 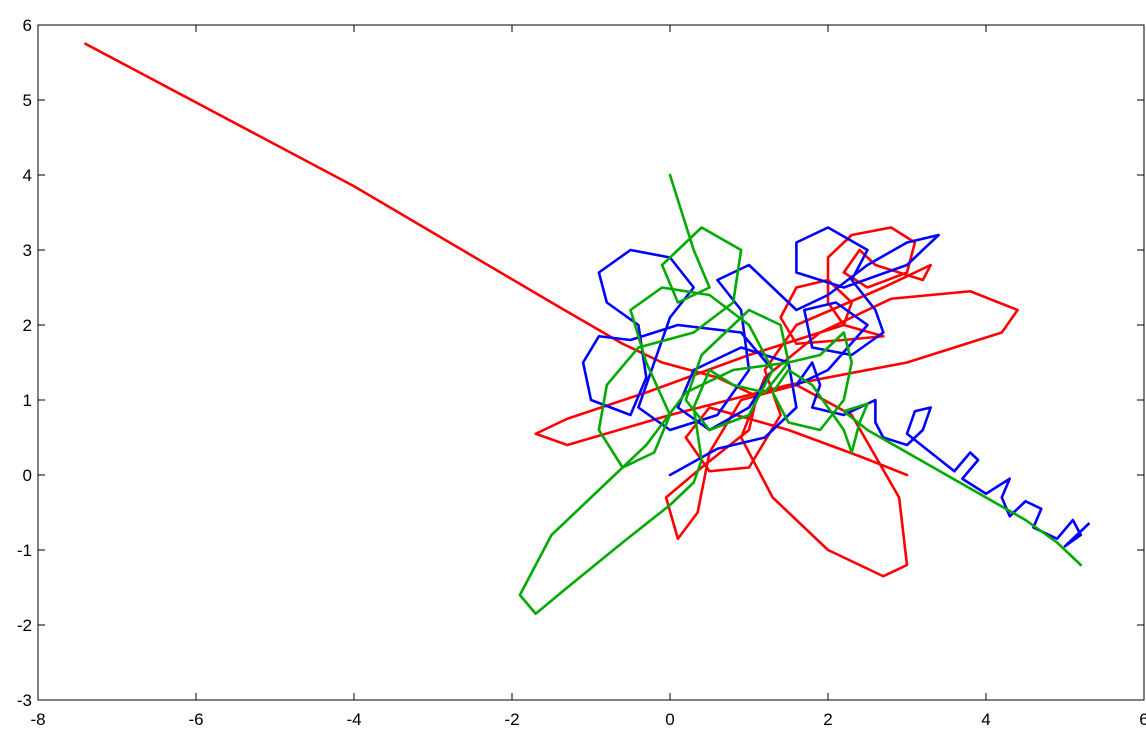 I want to click on y-tick-label: -3, so click(x=24, y=700).